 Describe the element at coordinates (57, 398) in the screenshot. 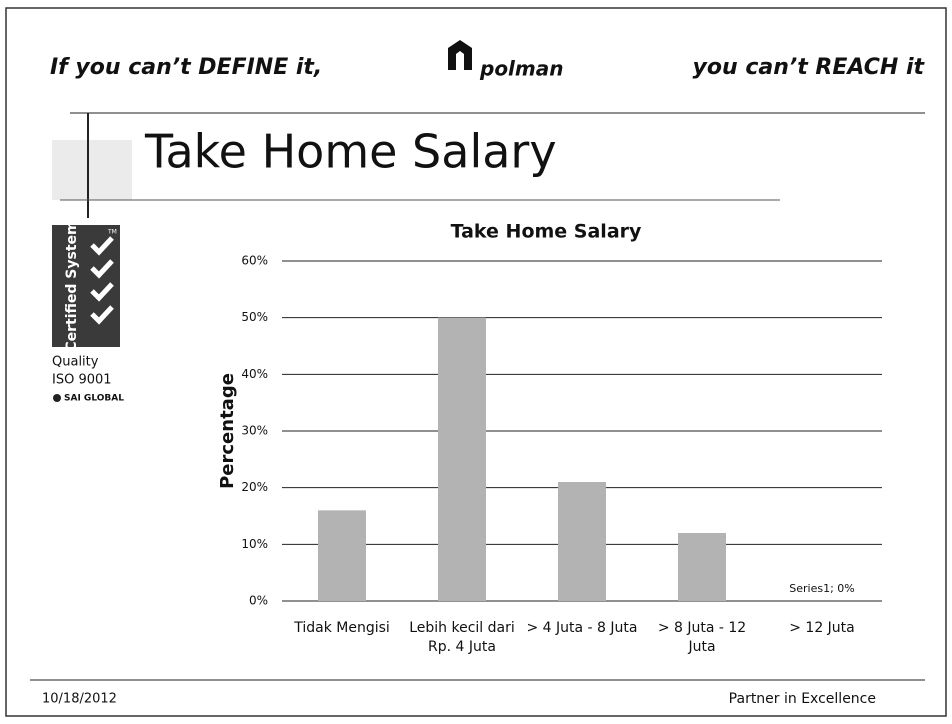

I see `issuer-dot` at that location.